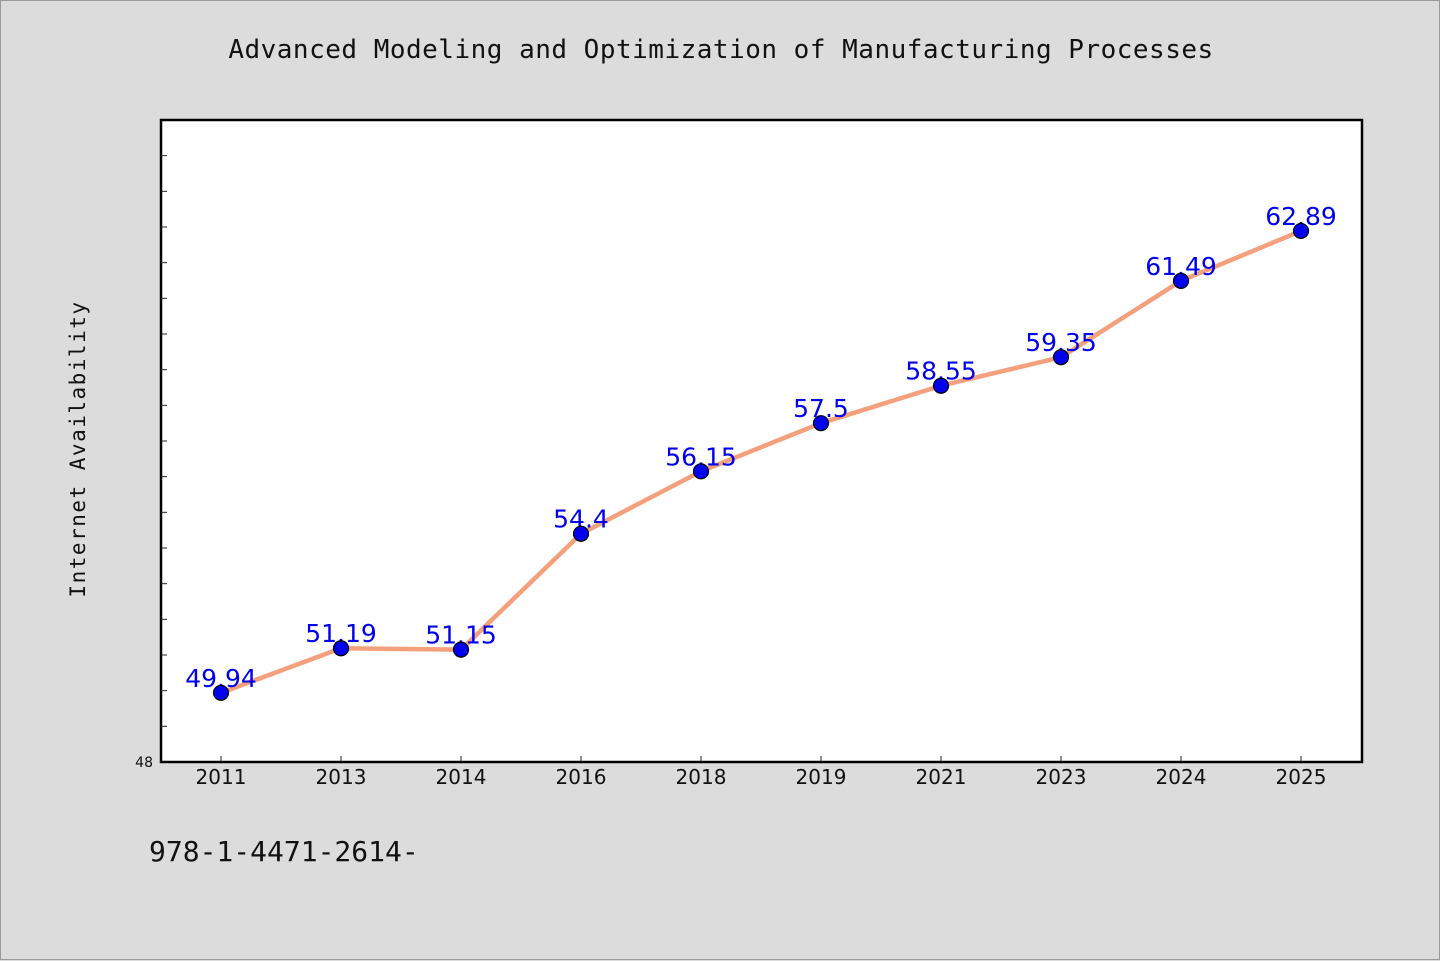  What do you see at coordinates (821, 777) in the screenshot?
I see `x-tick-label: 2019` at bounding box center [821, 777].